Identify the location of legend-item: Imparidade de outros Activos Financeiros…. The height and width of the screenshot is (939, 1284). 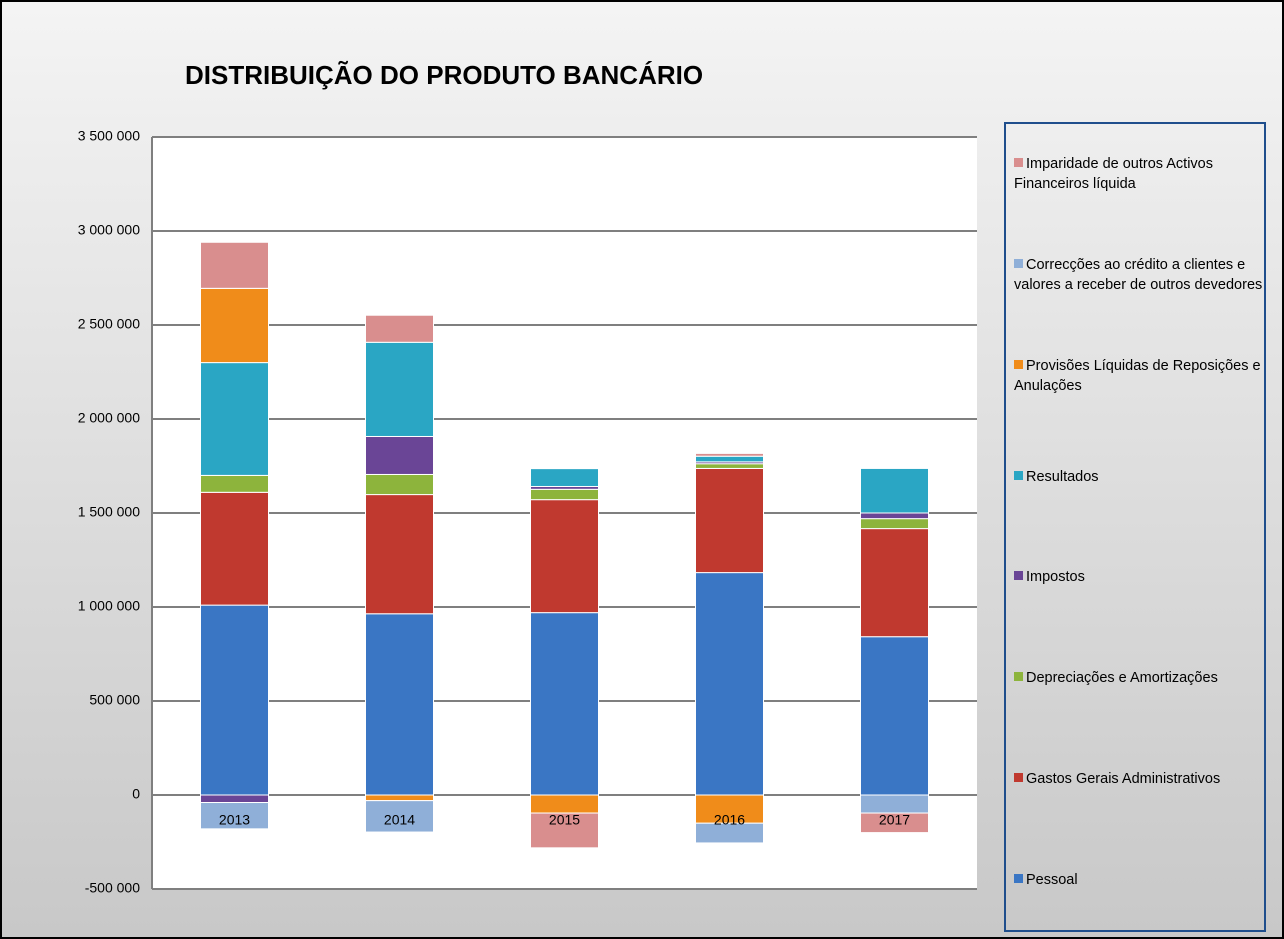
(1139, 174).